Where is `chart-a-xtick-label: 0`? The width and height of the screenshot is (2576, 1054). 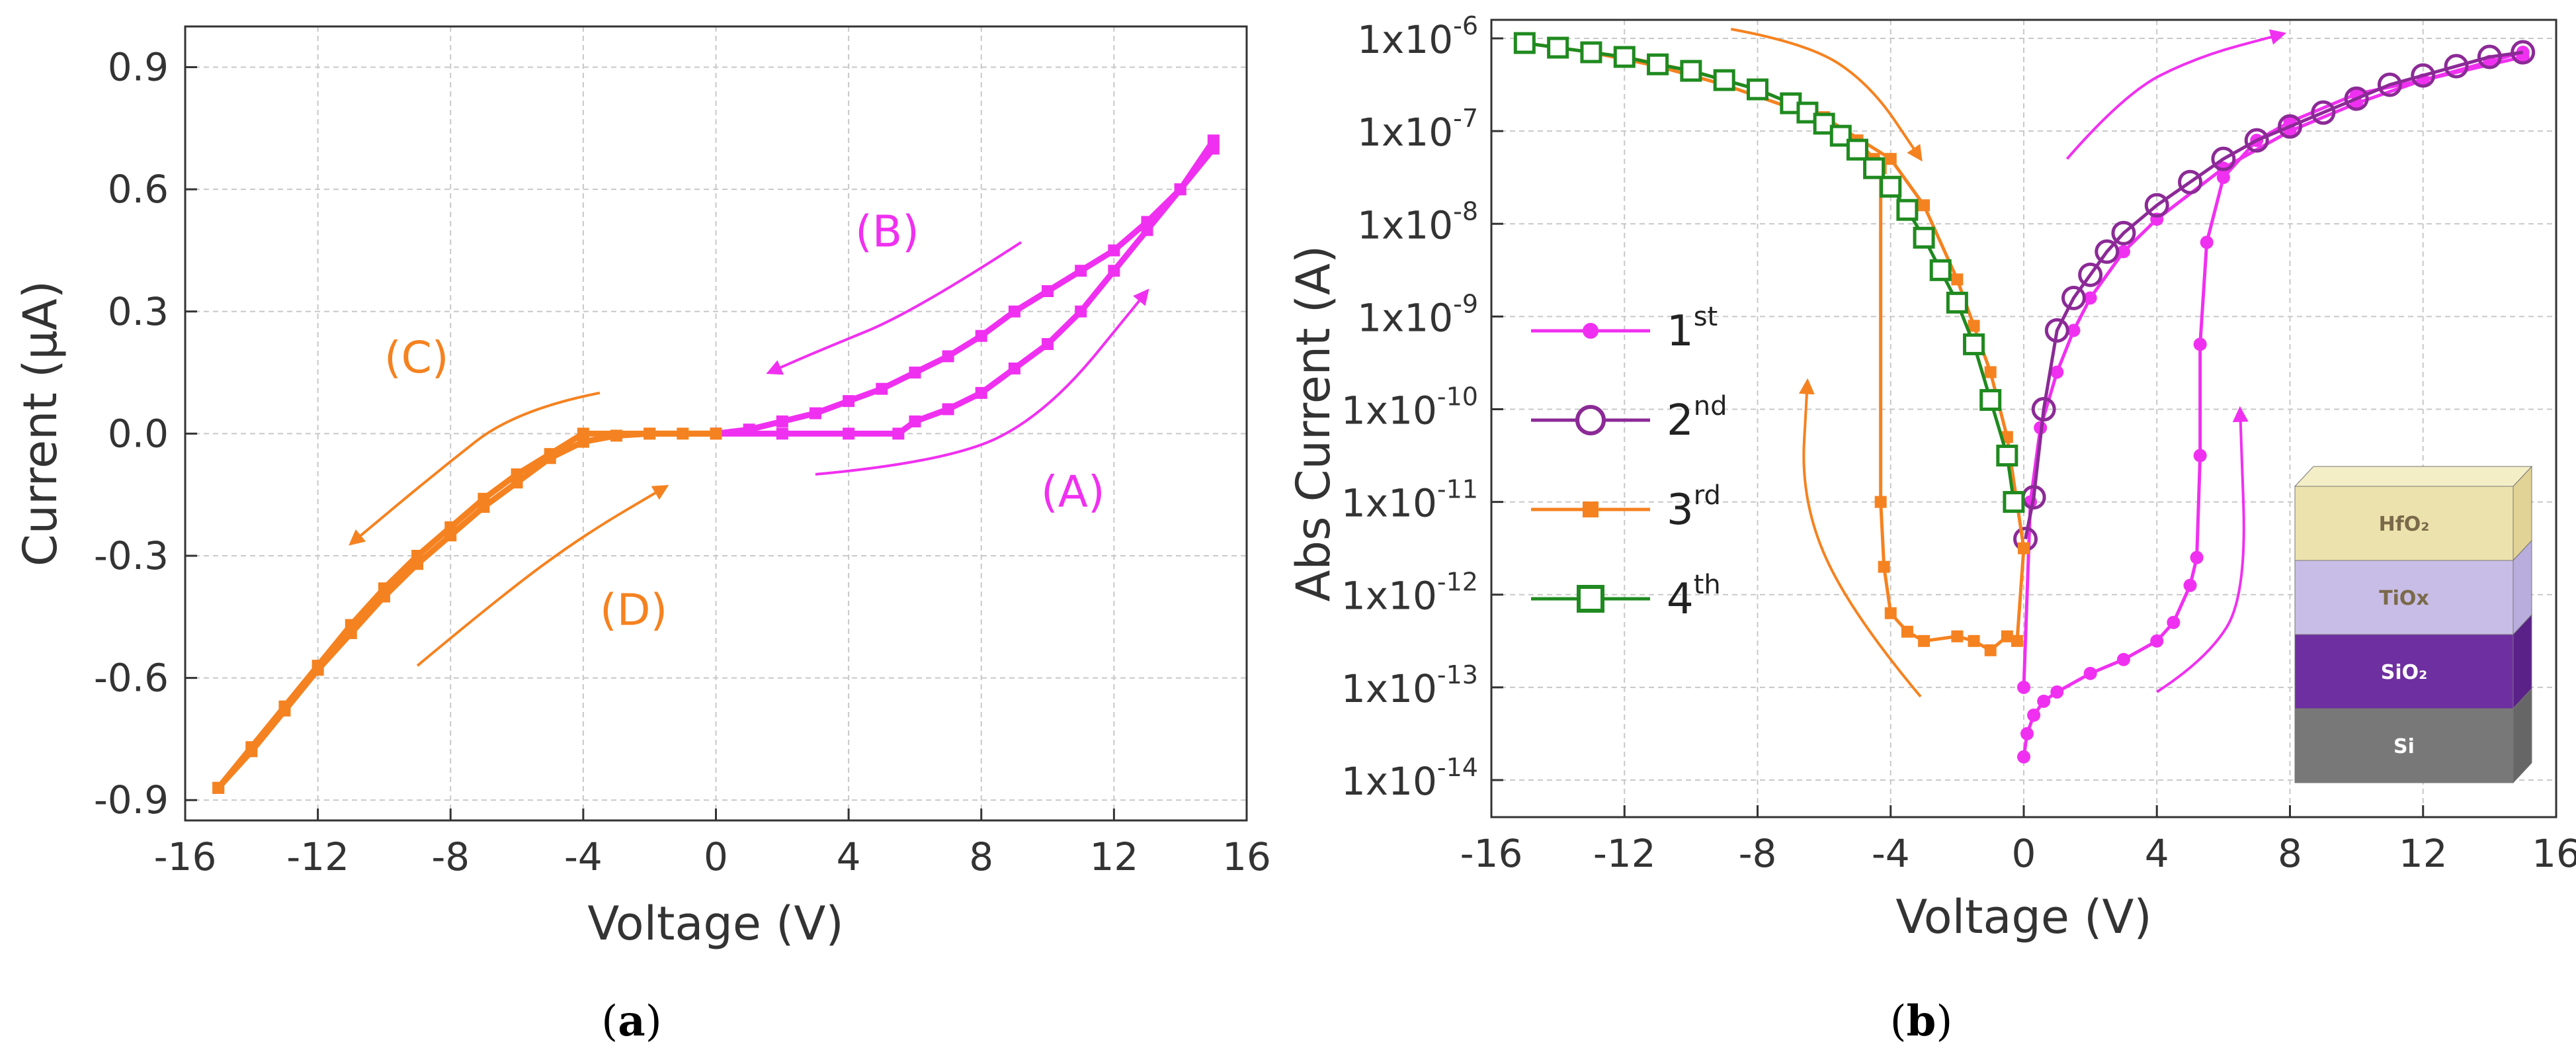 chart-a-xtick-label: 0 is located at coordinates (716, 856).